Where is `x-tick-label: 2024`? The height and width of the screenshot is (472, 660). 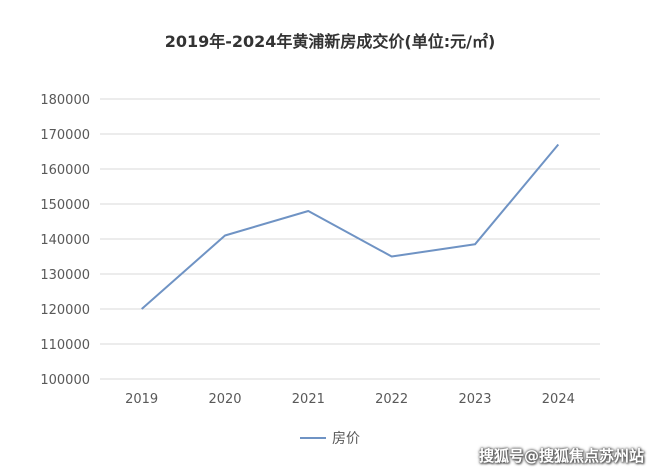 x-tick-label: 2024 is located at coordinates (558, 399).